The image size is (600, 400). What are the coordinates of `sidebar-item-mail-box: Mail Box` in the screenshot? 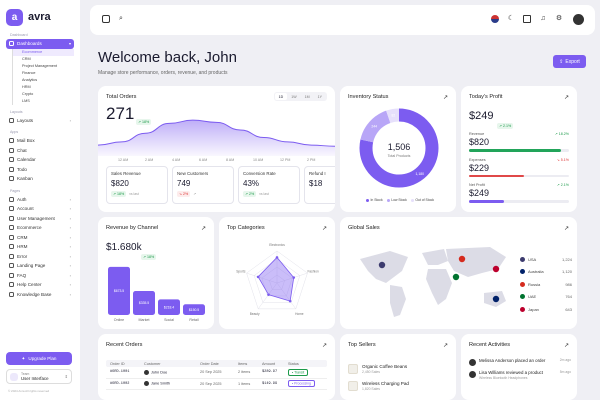 It's located at (40, 141).